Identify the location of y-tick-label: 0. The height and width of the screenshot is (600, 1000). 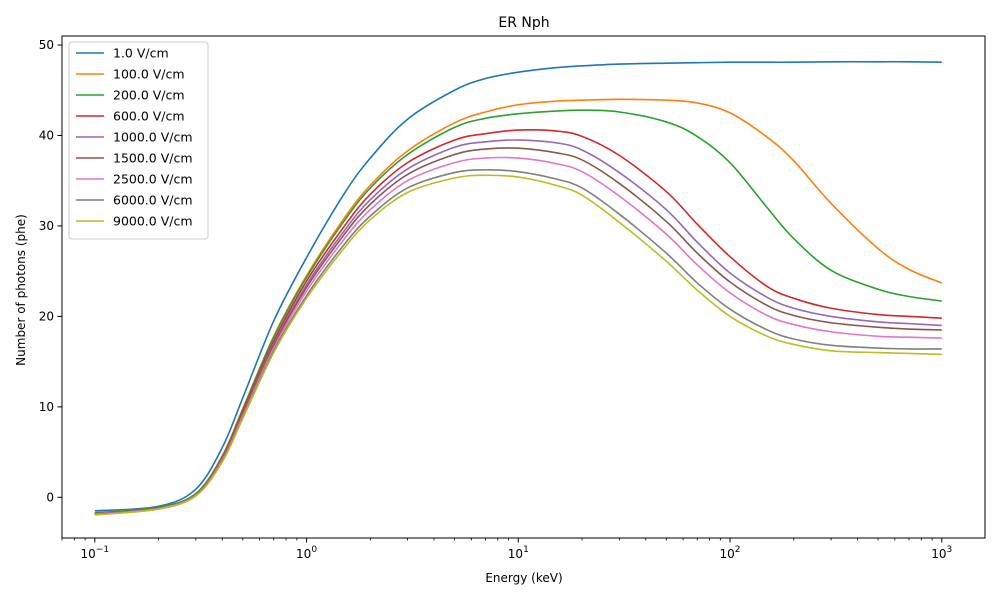
(50, 497).